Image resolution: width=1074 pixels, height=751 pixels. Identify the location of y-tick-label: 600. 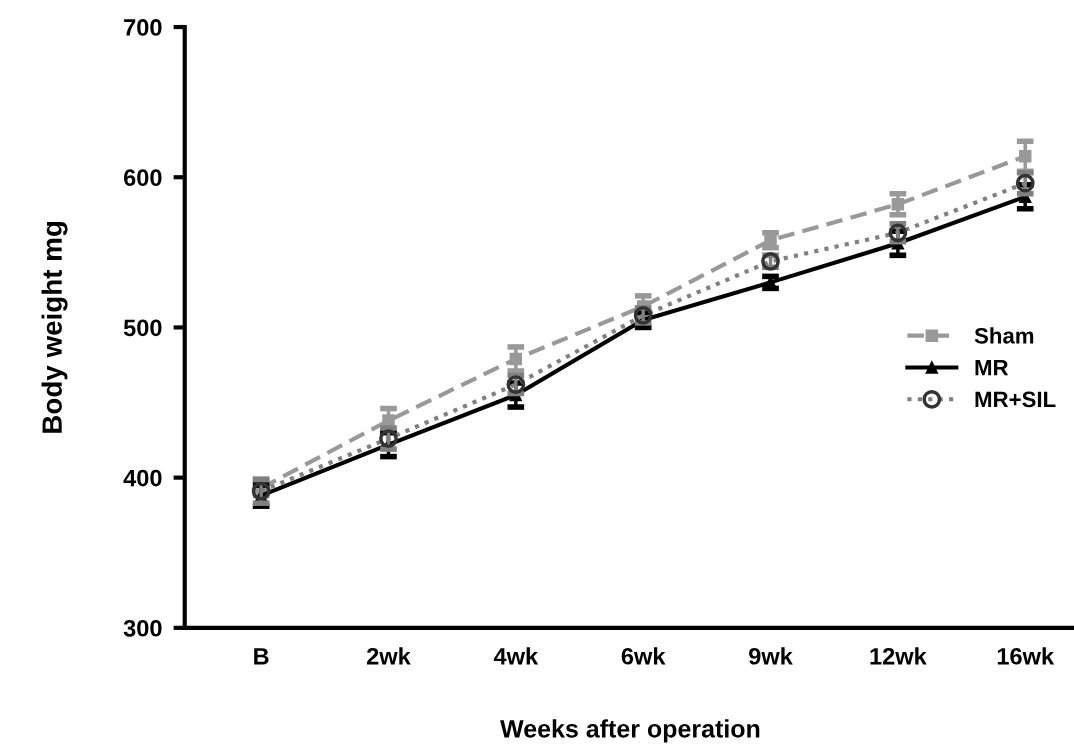
(142, 178).